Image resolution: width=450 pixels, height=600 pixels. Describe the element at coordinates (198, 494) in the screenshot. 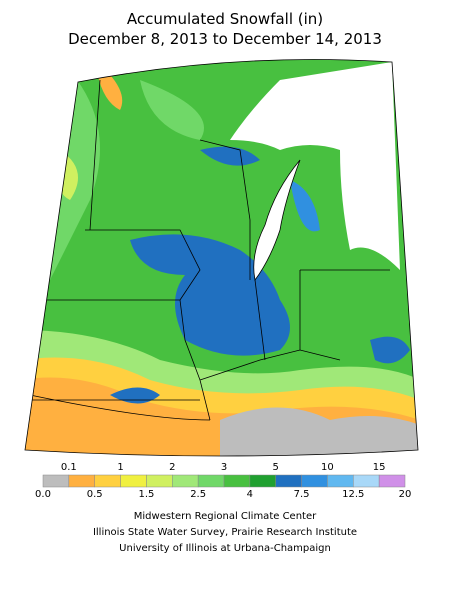

I see `legend-label: 2.5` at that location.